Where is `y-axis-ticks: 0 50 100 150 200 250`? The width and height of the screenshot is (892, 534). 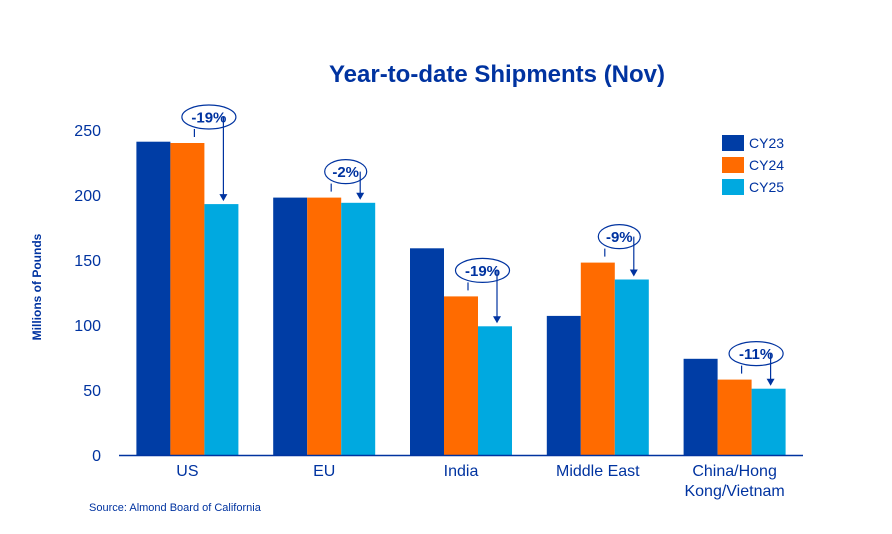 y-axis-ticks: 0 50 100 150 200 250 is located at coordinates (87, 294).